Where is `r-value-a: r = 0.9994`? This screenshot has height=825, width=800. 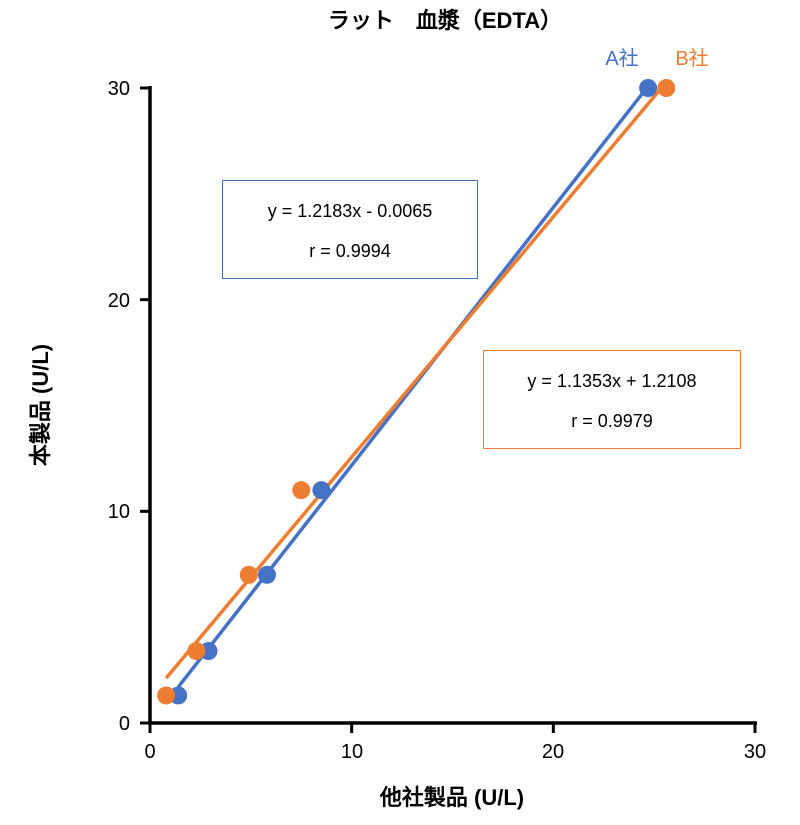 r-value-a: r = 0.9994 is located at coordinates (350, 251).